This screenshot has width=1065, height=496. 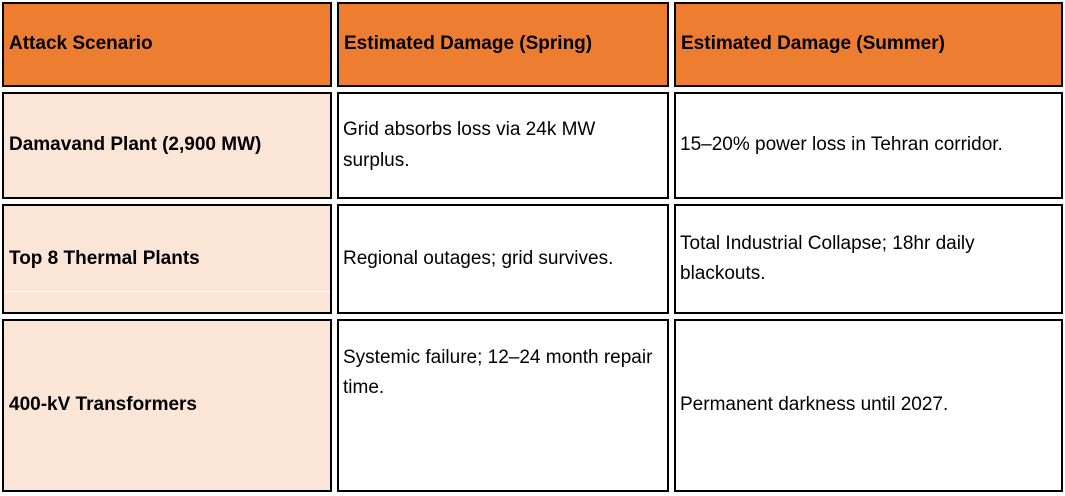 What do you see at coordinates (478, 258) in the screenshot?
I see `spring-damage-text: Regional outages; grid survives.` at bounding box center [478, 258].